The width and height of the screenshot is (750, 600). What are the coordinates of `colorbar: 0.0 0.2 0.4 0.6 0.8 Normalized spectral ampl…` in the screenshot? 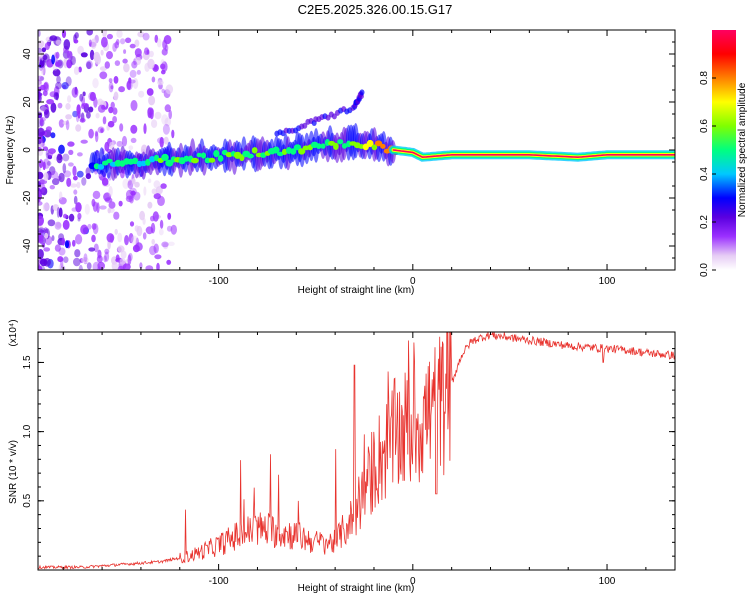 It's located at (723, 153).